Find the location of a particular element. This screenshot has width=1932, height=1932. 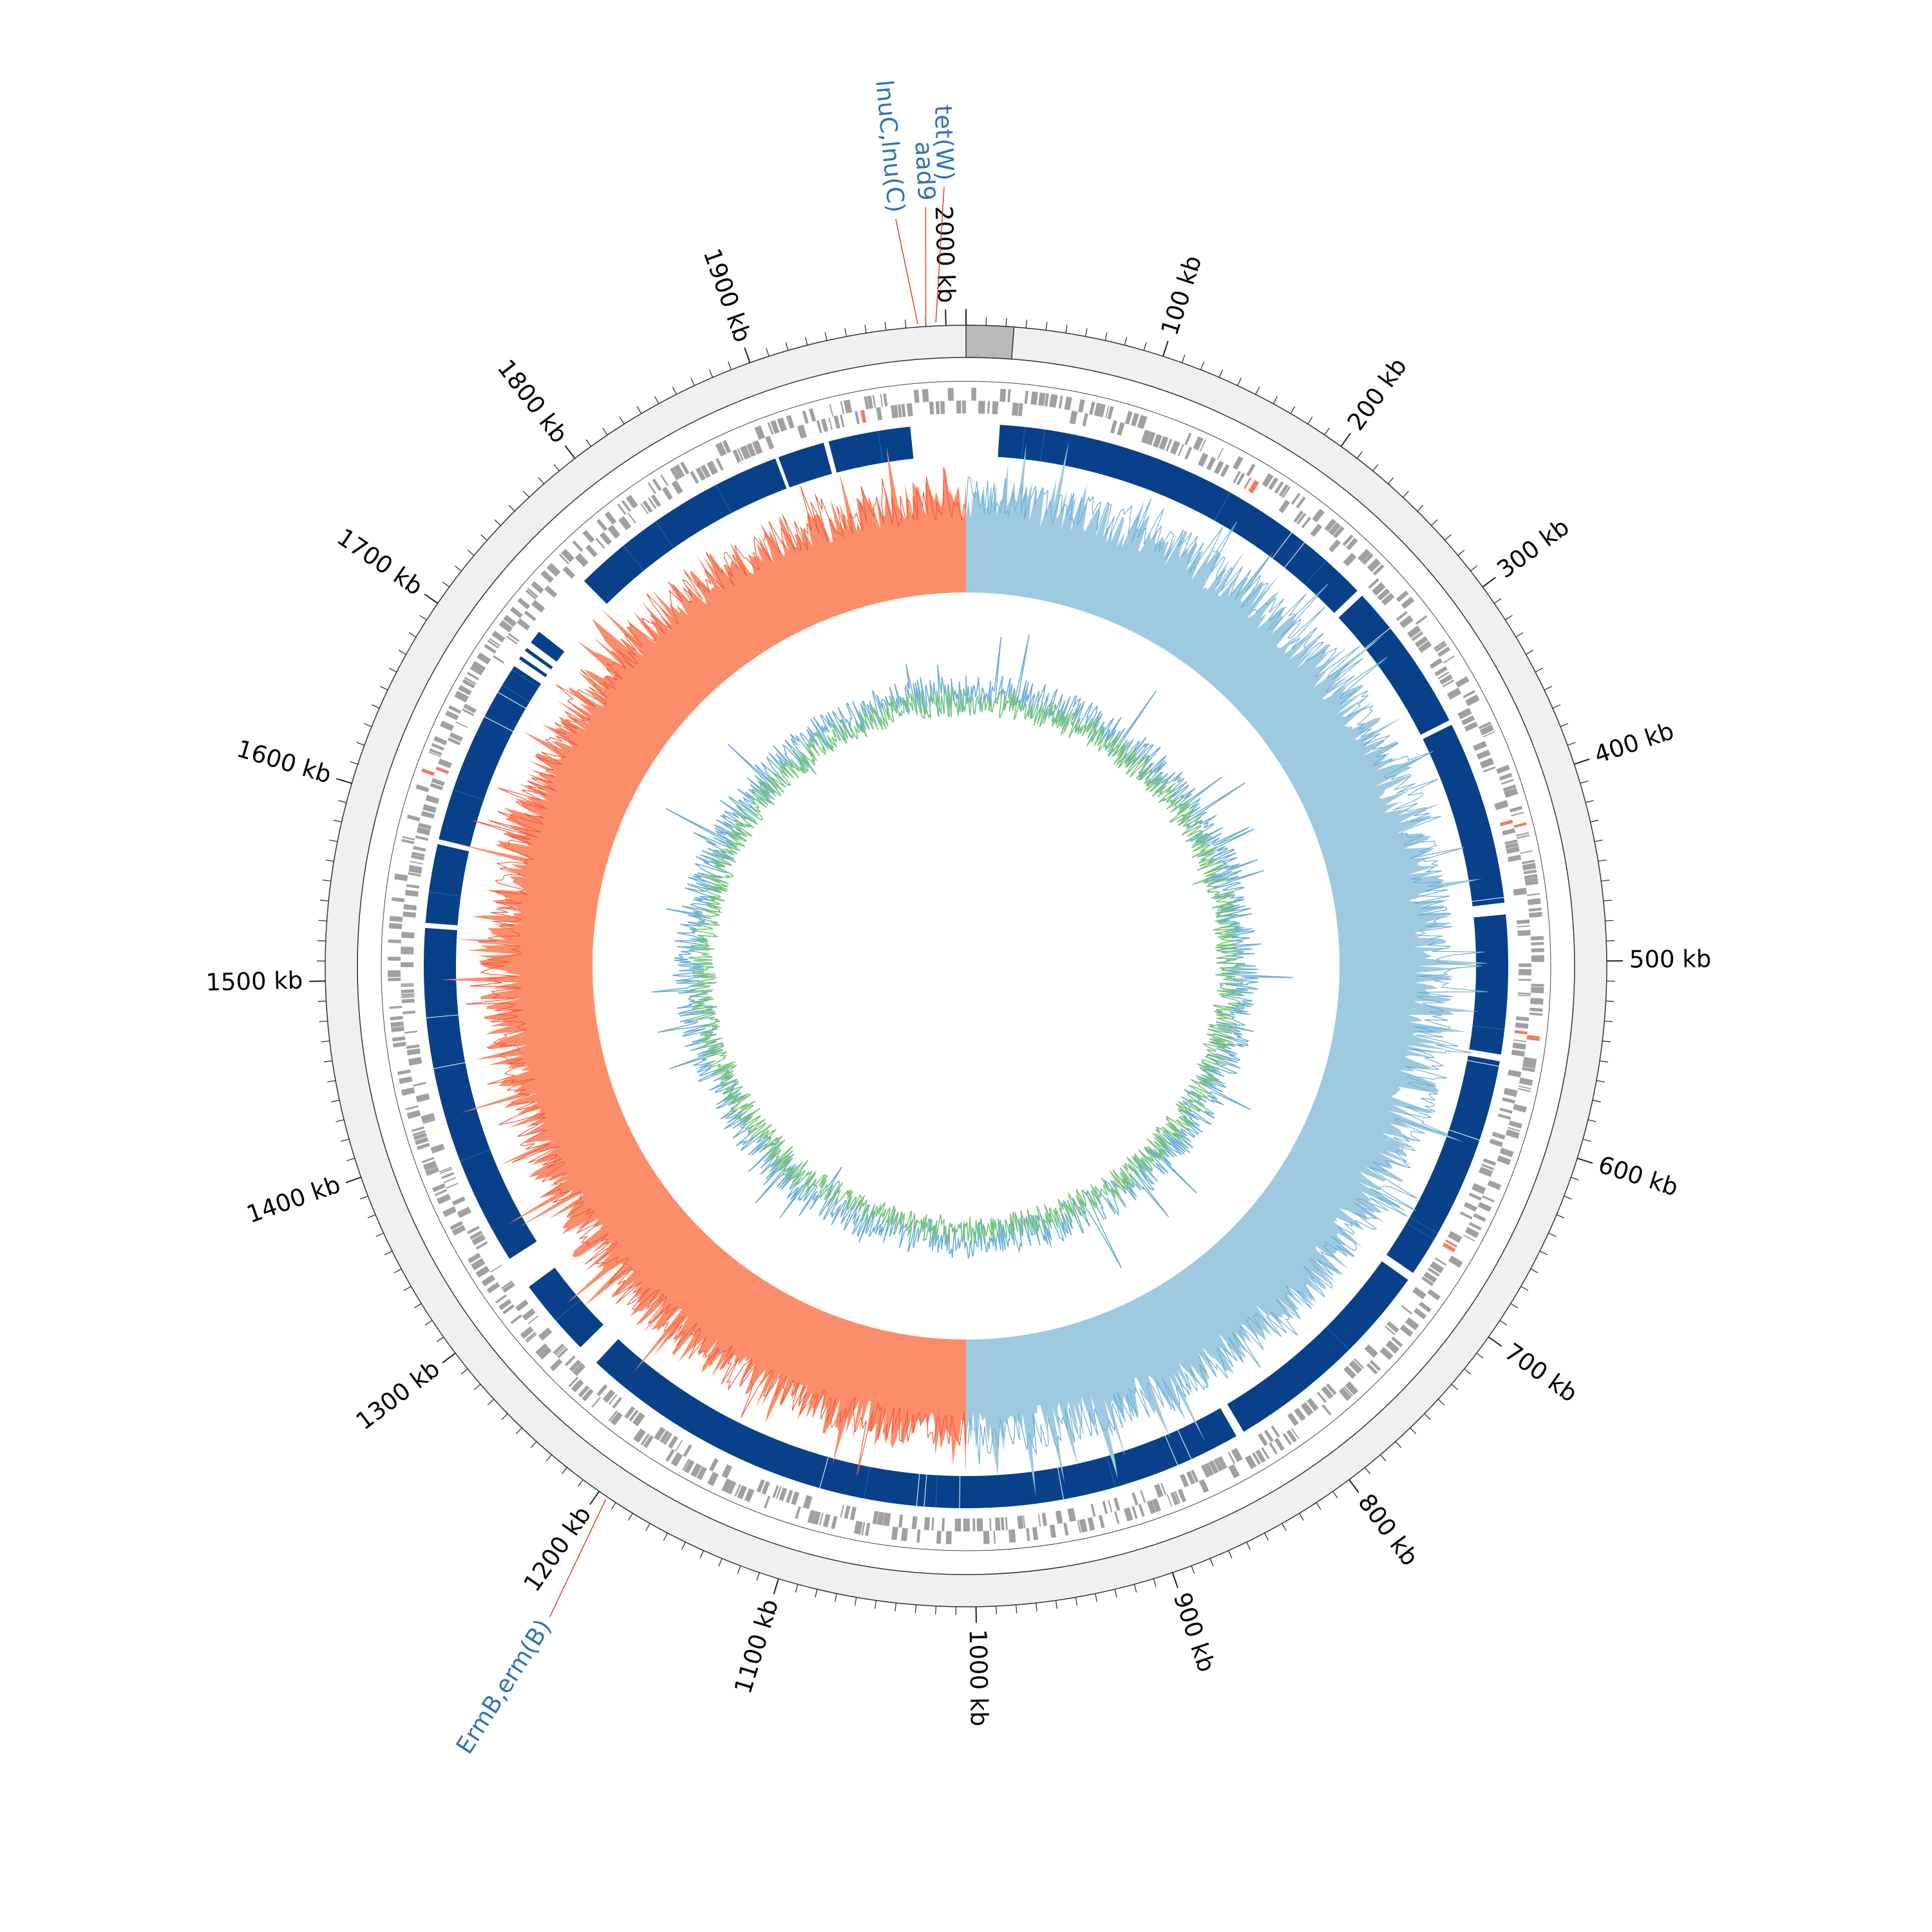

tick-label: 1400 kb is located at coordinates (293, 1199).